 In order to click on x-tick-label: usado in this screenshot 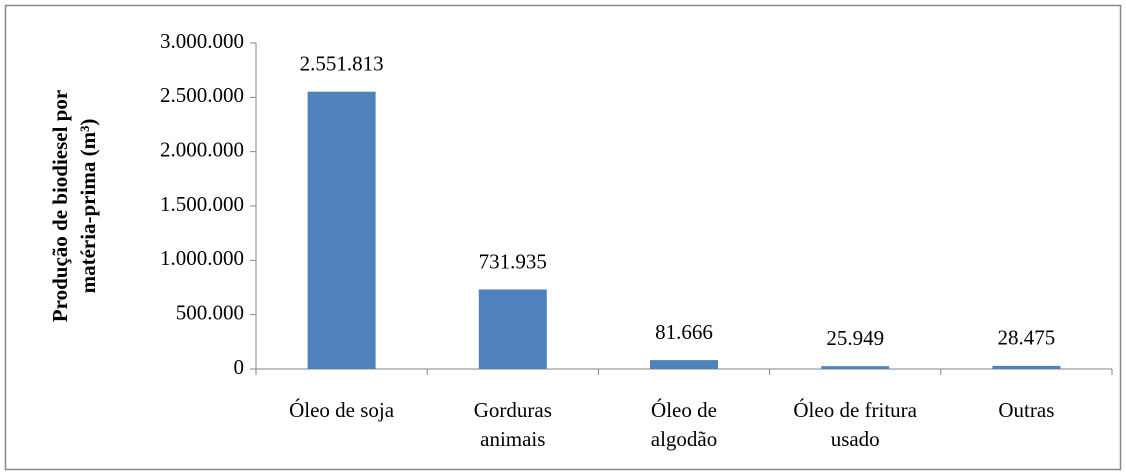, I will do `click(855, 439)`.